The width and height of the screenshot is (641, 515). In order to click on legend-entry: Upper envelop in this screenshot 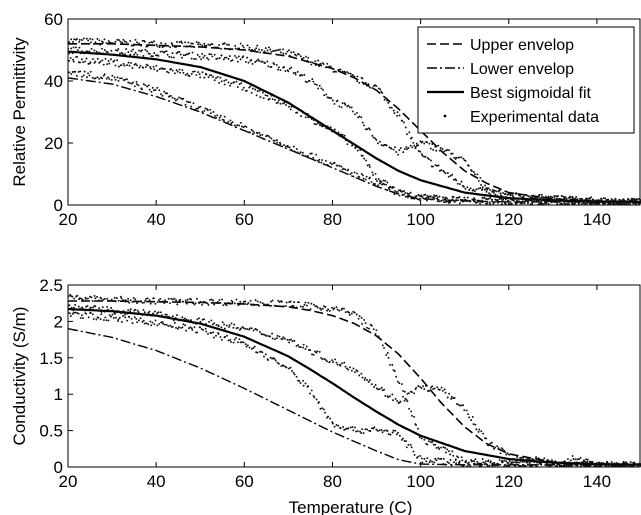, I will do `click(522, 45)`.